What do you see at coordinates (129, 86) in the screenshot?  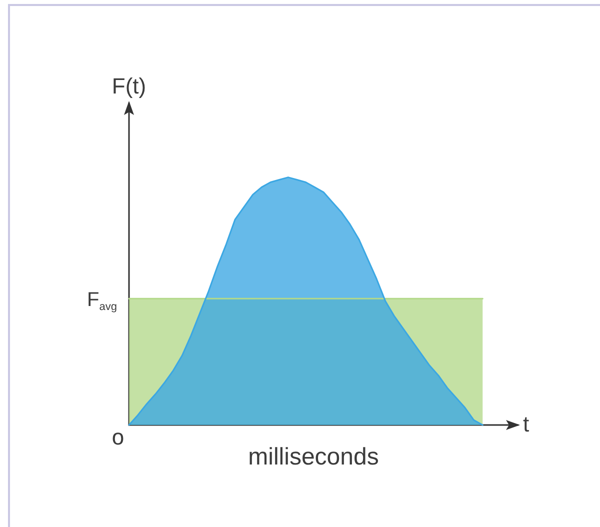 I see `y-axis-title: F(t)` at bounding box center [129, 86].